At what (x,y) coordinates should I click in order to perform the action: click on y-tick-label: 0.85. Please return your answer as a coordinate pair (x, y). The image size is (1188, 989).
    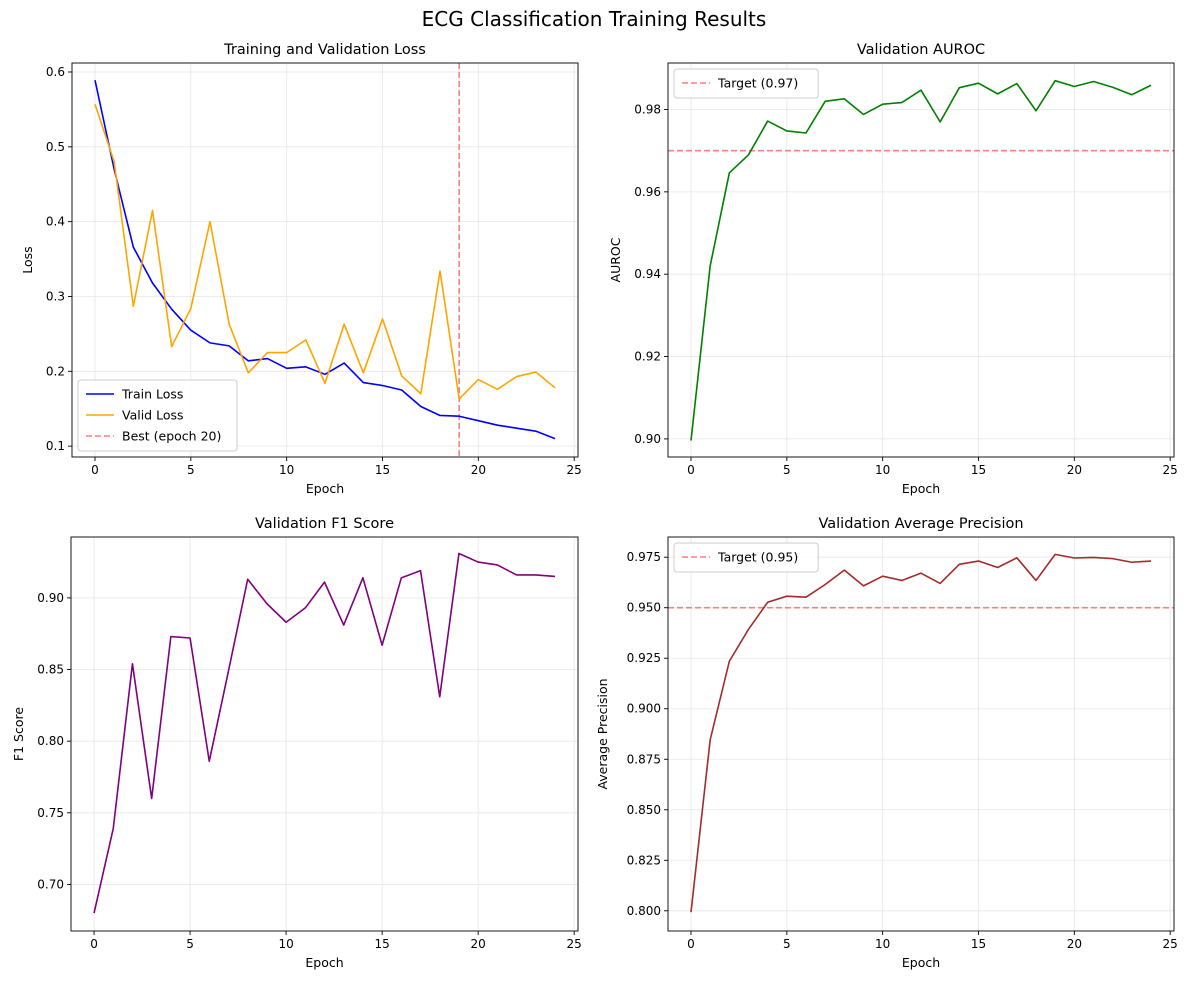
    Looking at the image, I should click on (50, 670).